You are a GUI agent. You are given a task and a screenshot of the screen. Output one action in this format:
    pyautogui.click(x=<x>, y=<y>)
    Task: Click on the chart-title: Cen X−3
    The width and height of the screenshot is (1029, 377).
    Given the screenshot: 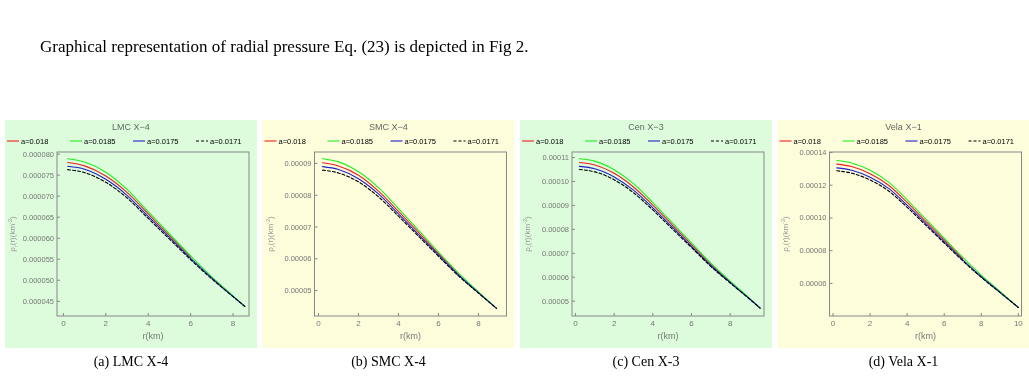 What is the action you would take?
    pyautogui.click(x=646, y=127)
    